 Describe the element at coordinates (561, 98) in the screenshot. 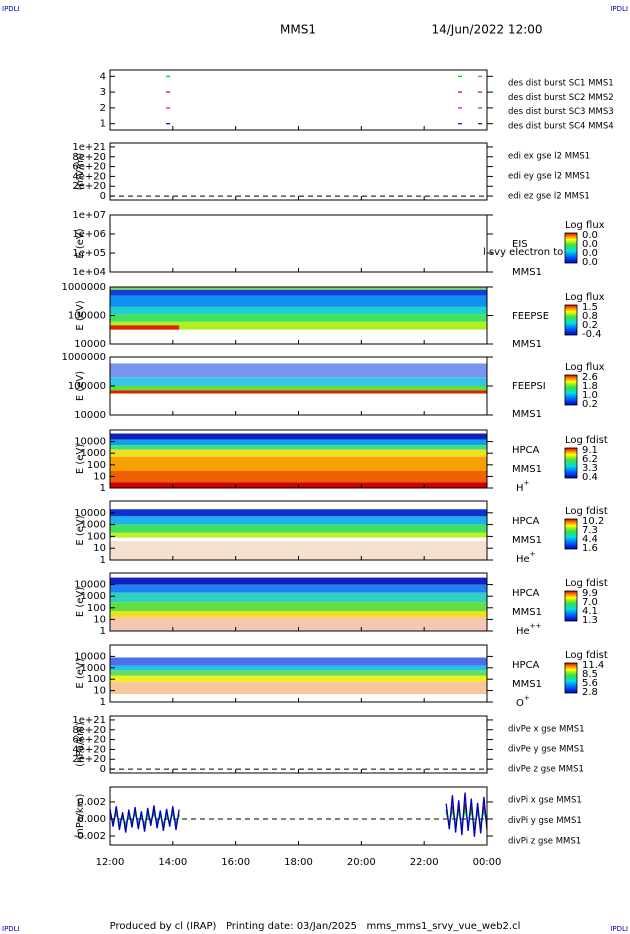

I see `legend-entry: des dist burst SC2 MMS2` at that location.